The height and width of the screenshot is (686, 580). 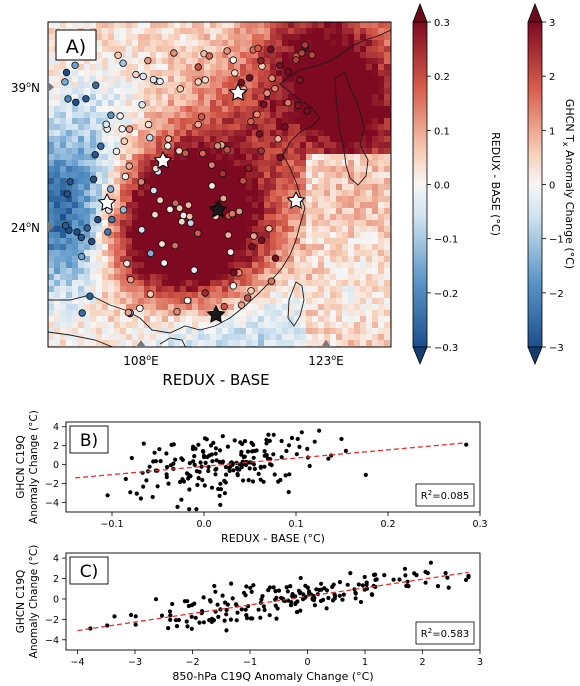 What do you see at coordinates (216, 313) in the screenshot?
I see `star-marker` at bounding box center [216, 313].